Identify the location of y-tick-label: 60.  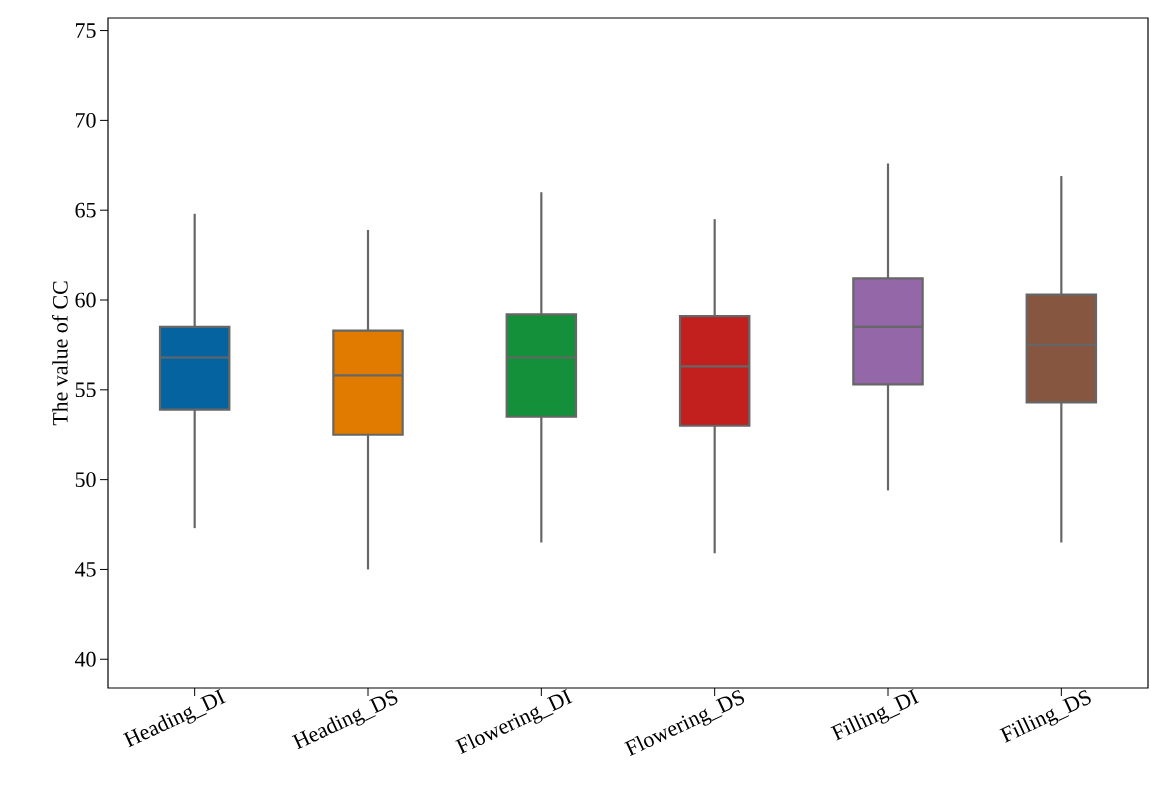
(85, 300).